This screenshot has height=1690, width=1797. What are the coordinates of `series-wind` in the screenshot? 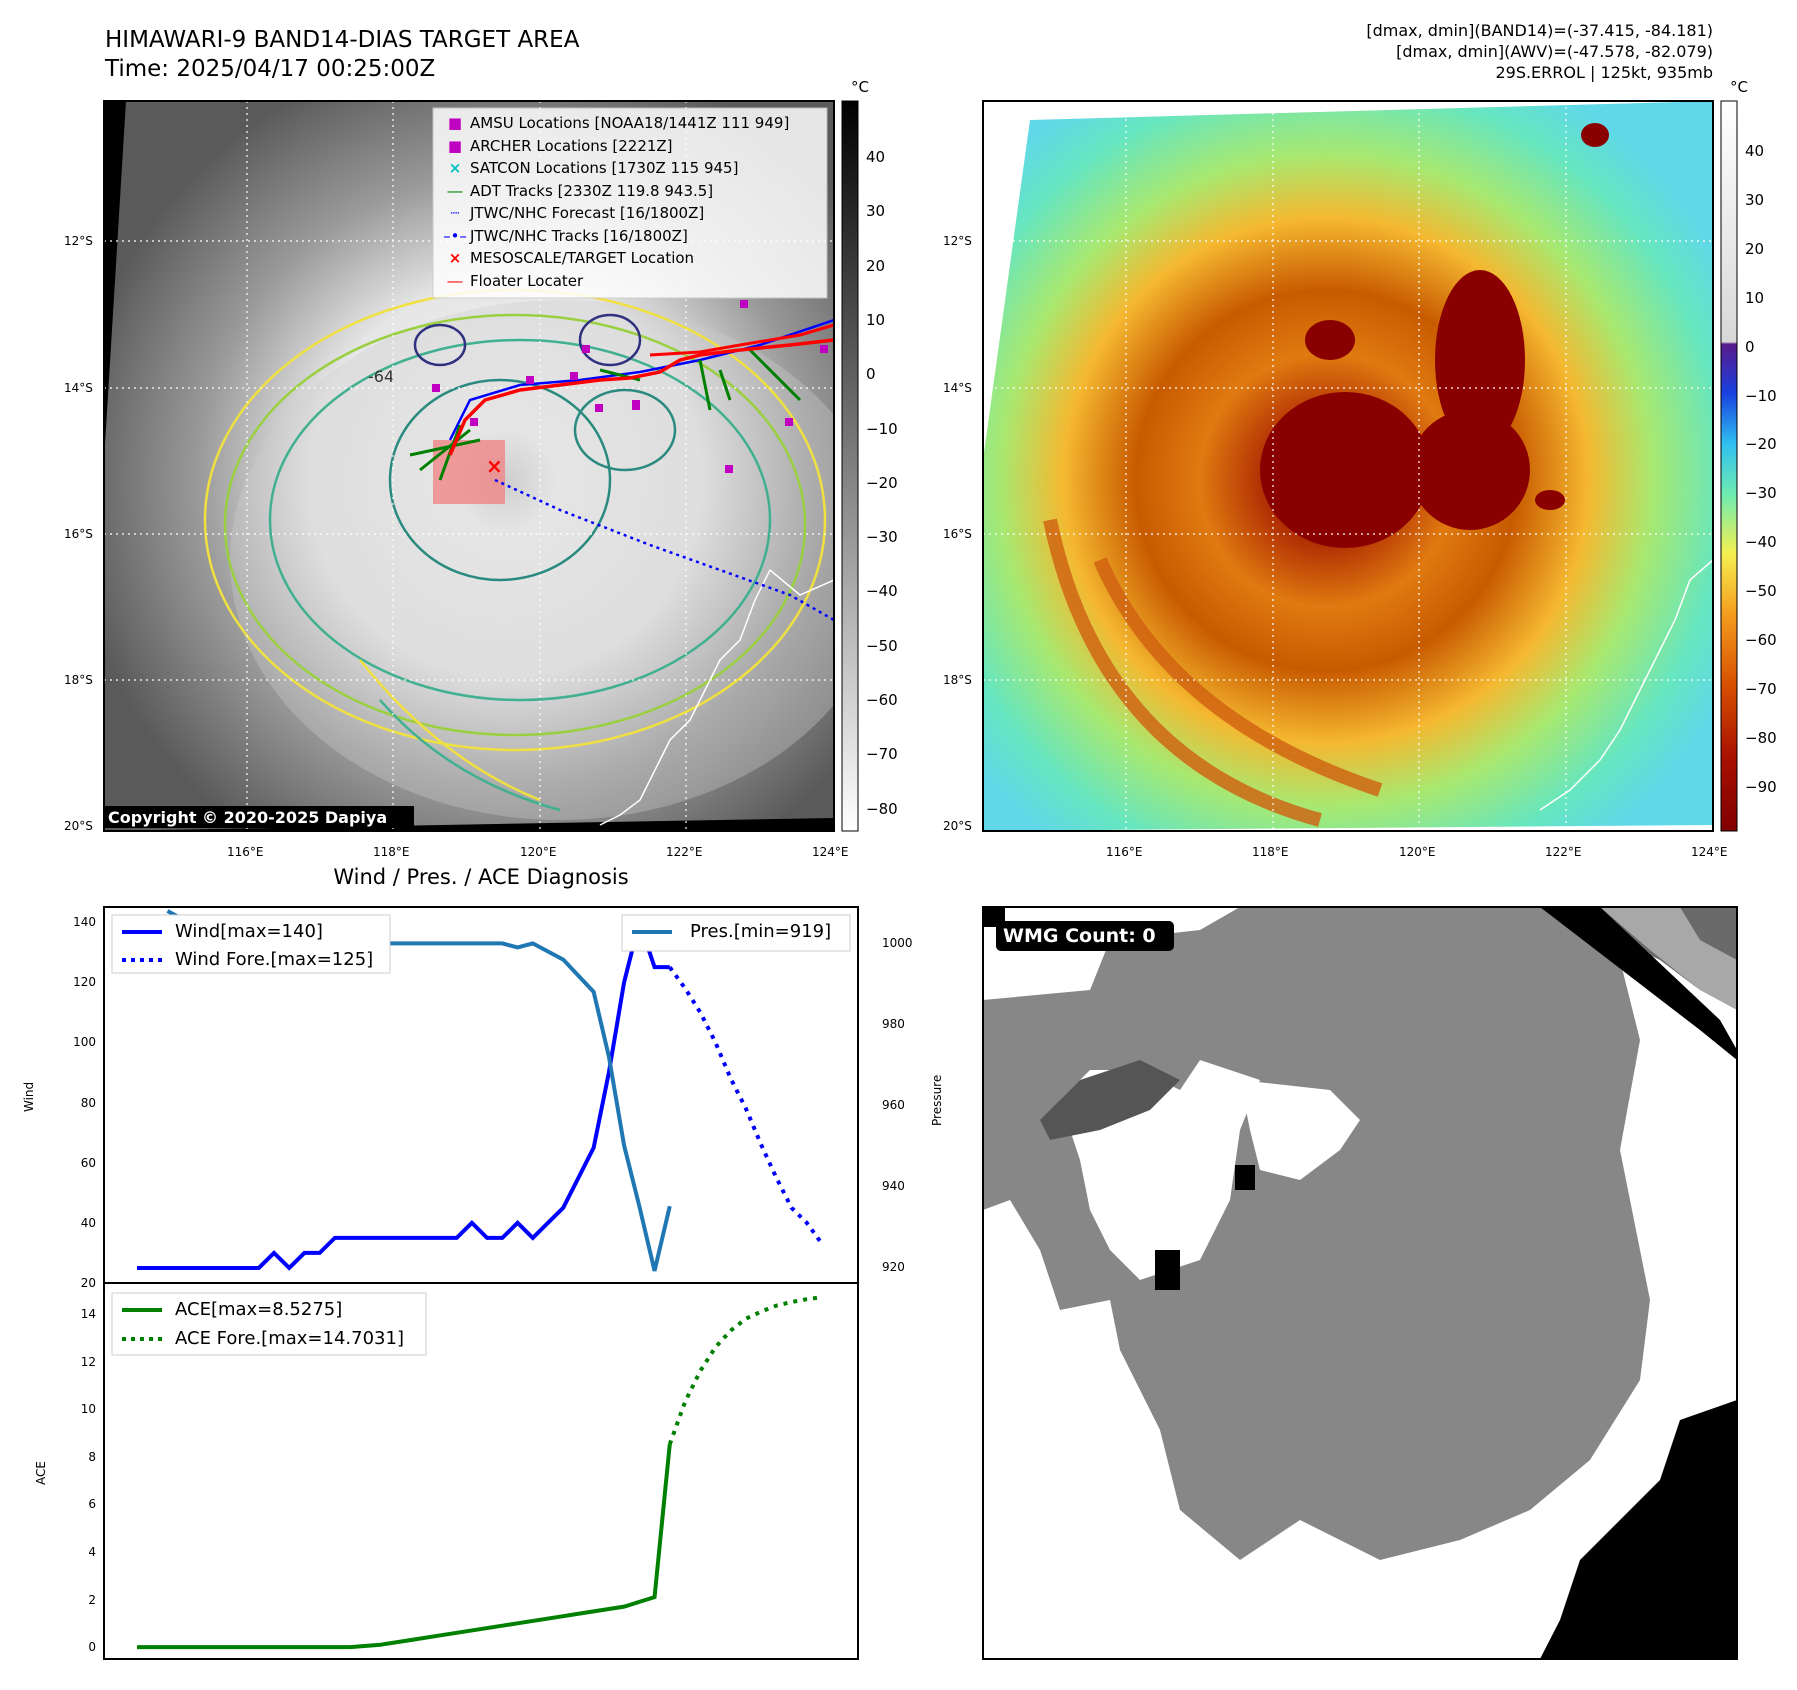 It's located at (403, 1092).